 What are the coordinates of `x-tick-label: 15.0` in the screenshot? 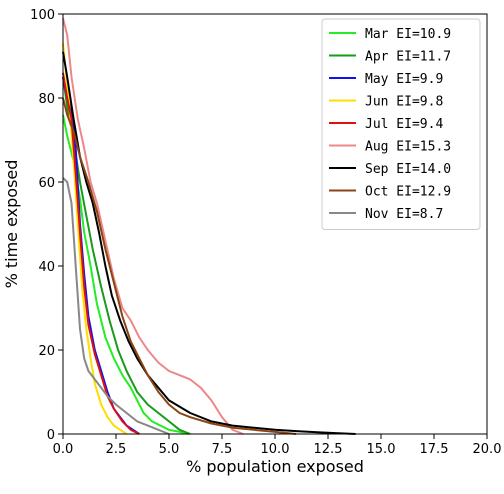 It's located at (381, 449).